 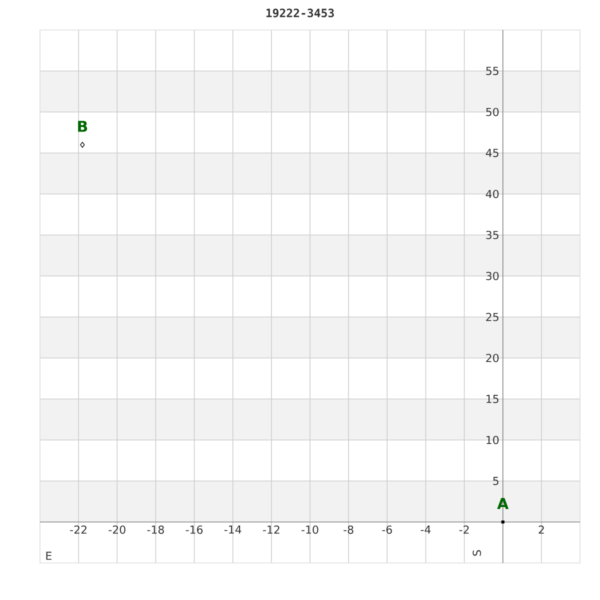 What do you see at coordinates (492, 194) in the screenshot?
I see `y-tick-label: 40` at bounding box center [492, 194].